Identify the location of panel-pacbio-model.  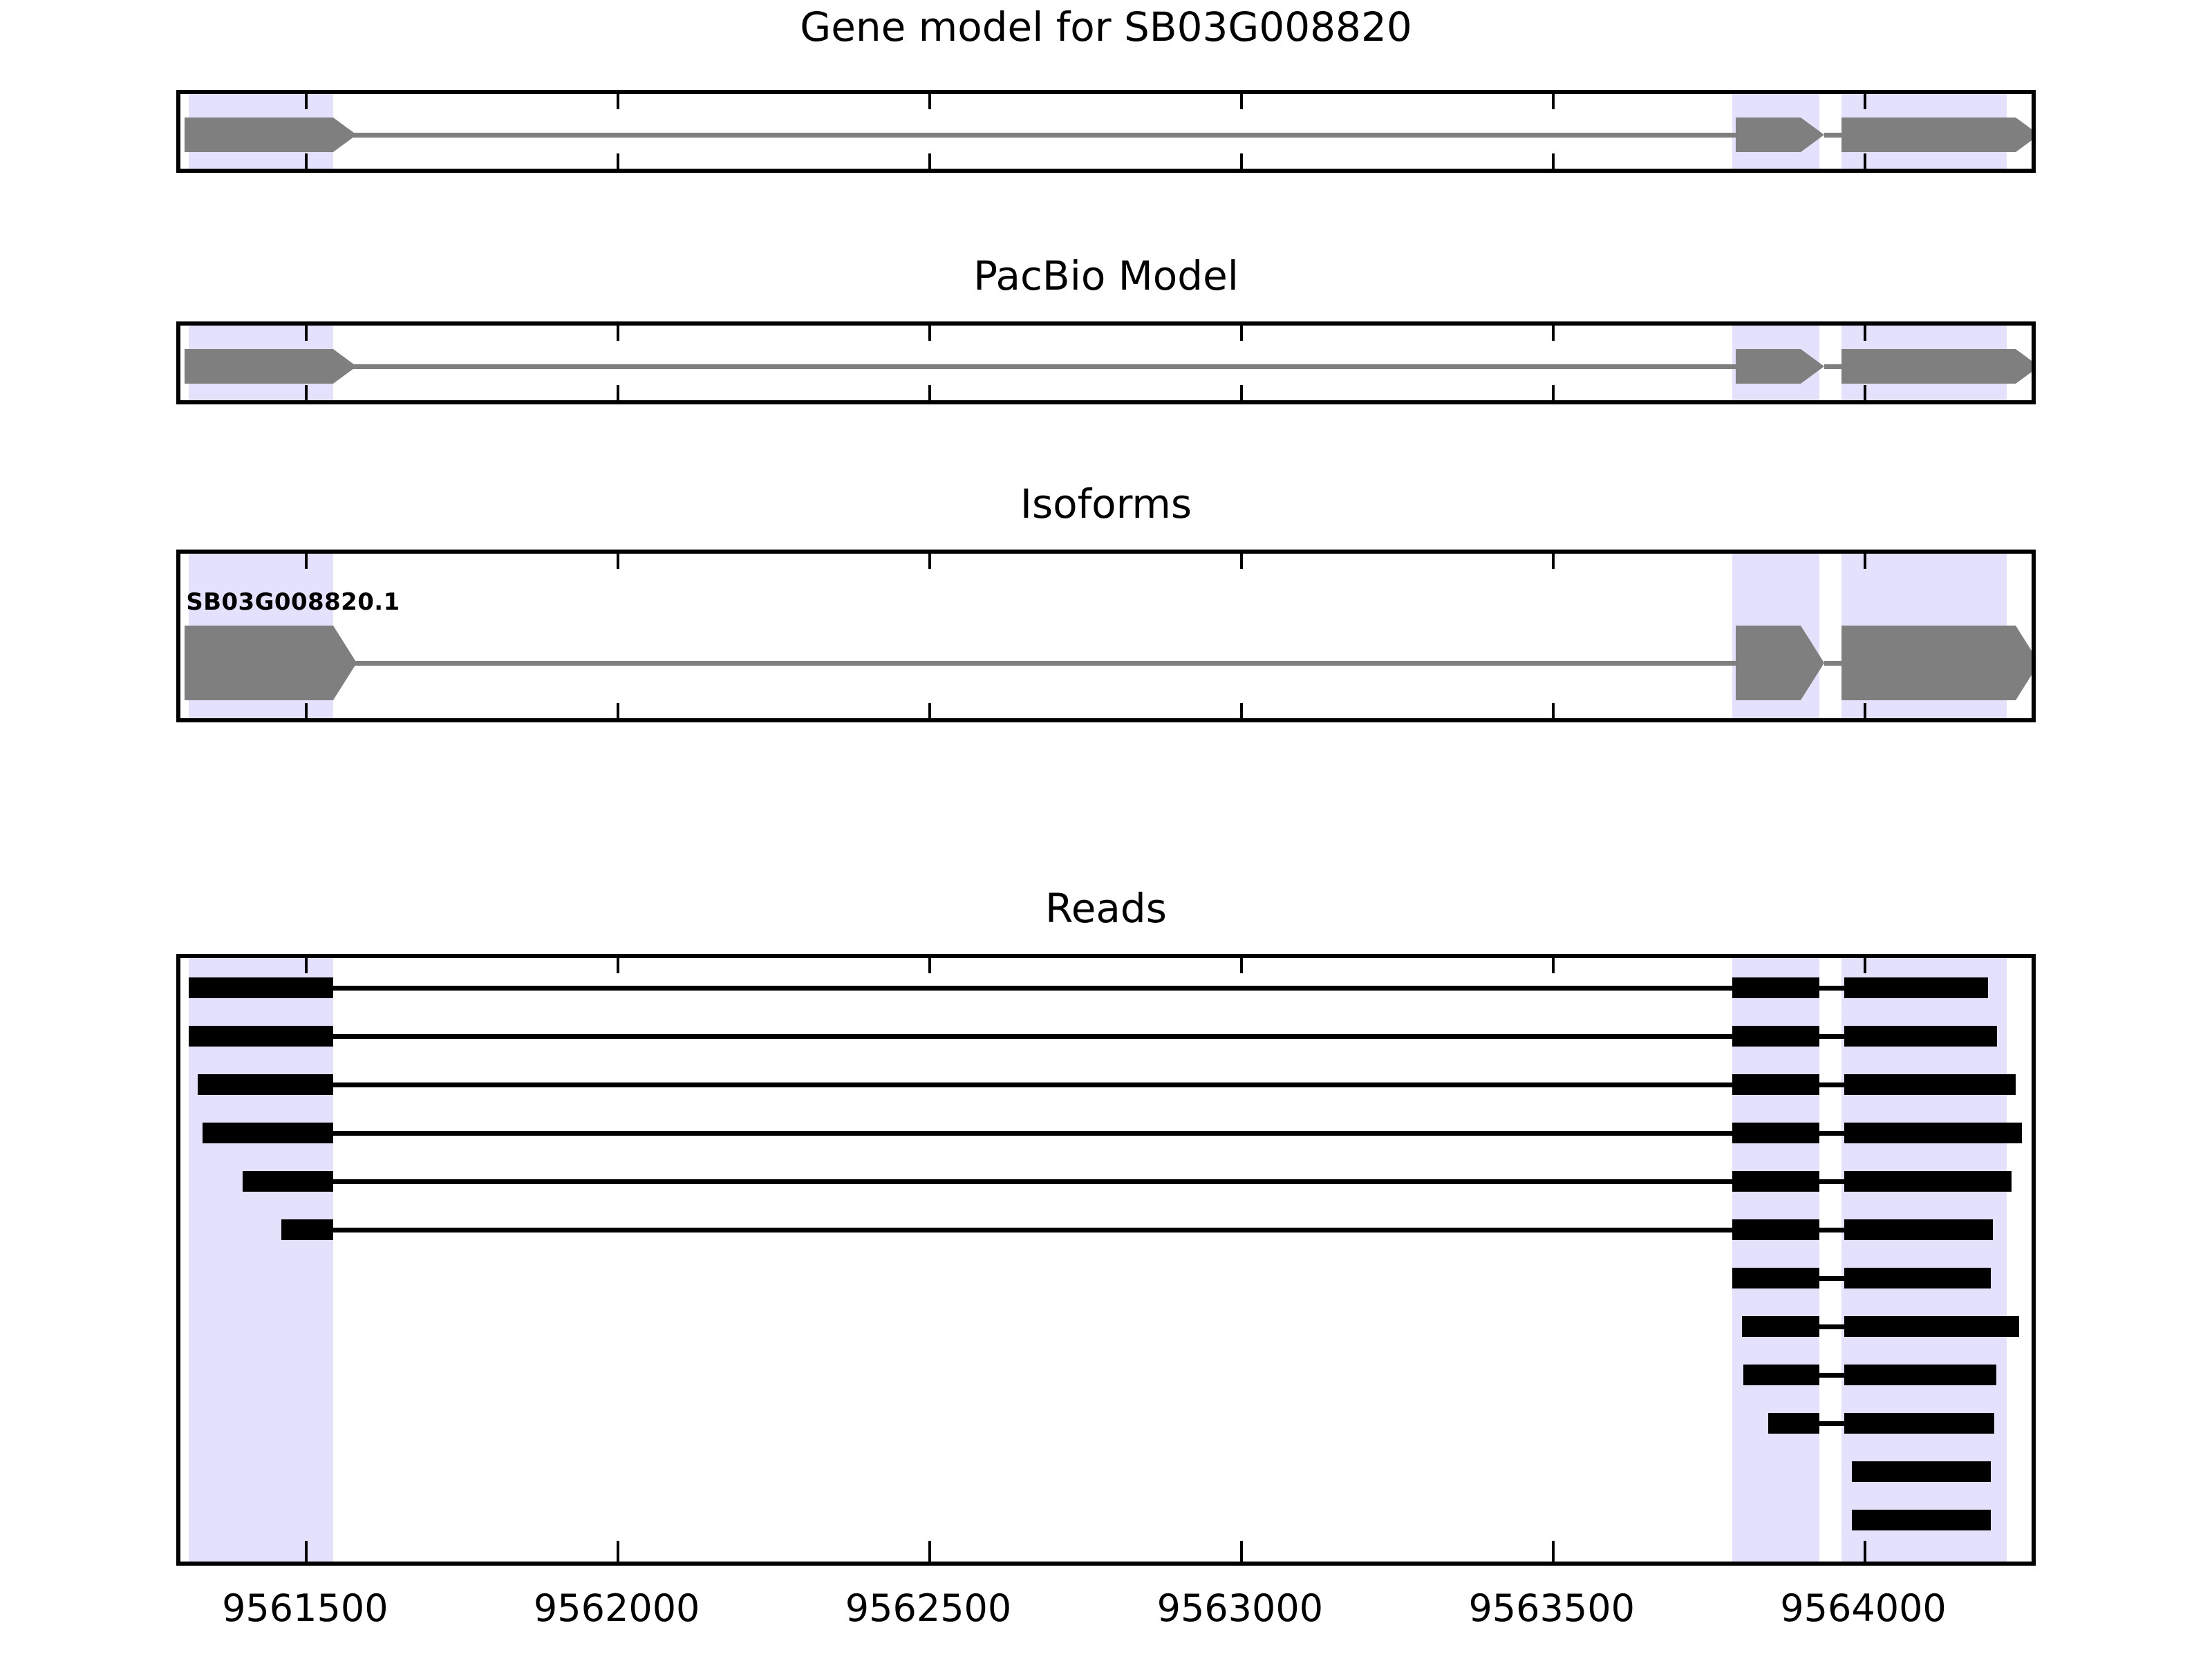
(1106, 363).